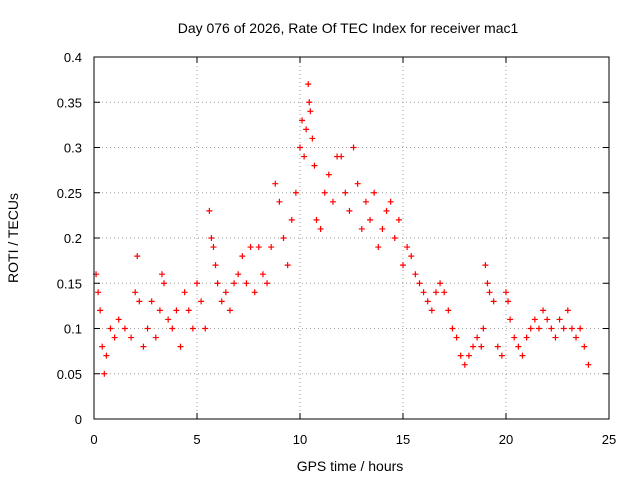  I want to click on y-tick-label: 0.05, so click(69, 374).